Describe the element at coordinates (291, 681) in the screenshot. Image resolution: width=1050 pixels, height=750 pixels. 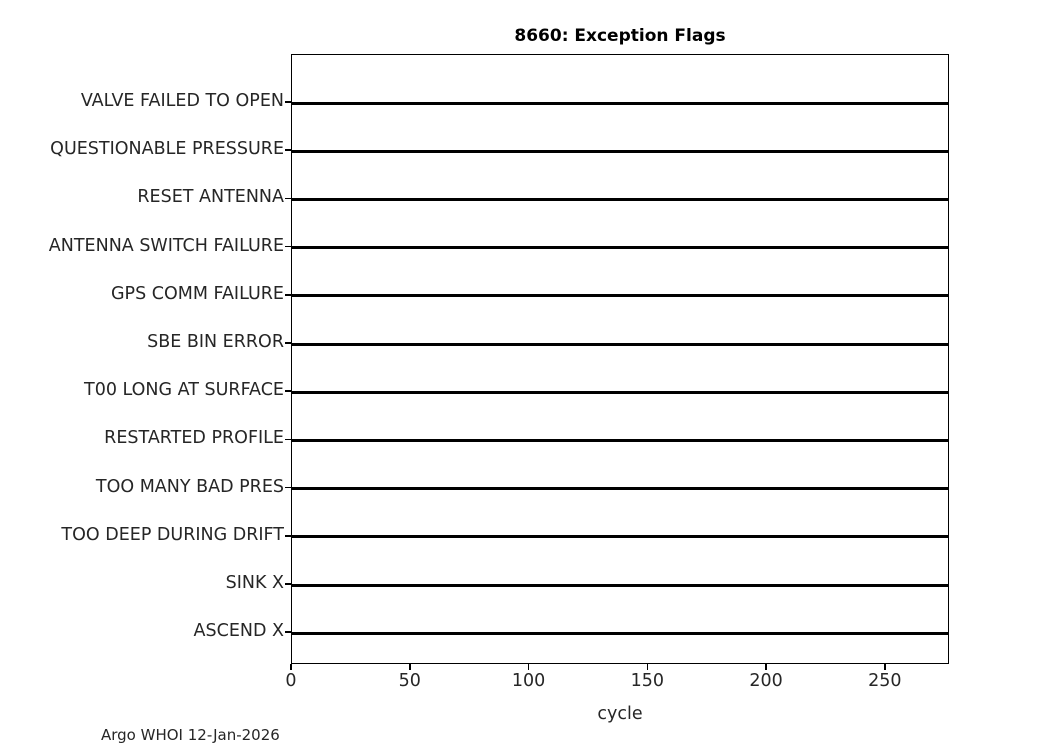
I see `x-axis-tick-label: 0` at that location.